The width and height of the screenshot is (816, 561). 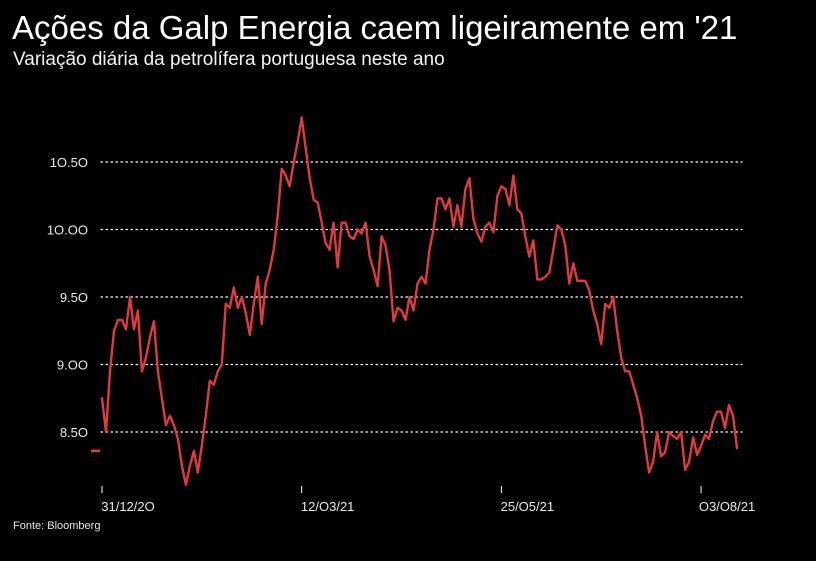 What do you see at coordinates (727, 506) in the screenshot?
I see `x-tick-label: O3/O8/21` at bounding box center [727, 506].